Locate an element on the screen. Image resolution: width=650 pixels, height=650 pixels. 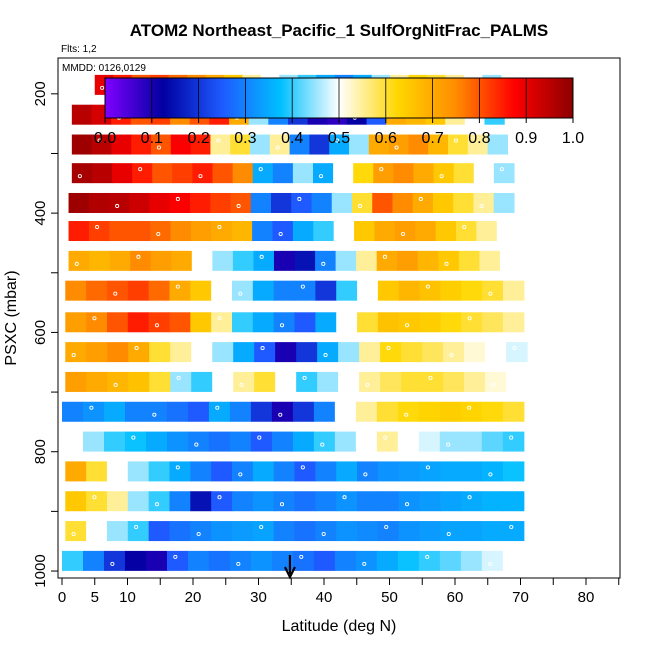
x-tick-label: 10 is located at coordinates (127, 597).